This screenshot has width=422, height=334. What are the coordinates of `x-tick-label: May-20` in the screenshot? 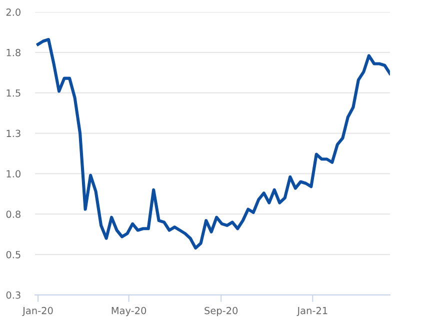 It's located at (129, 311).